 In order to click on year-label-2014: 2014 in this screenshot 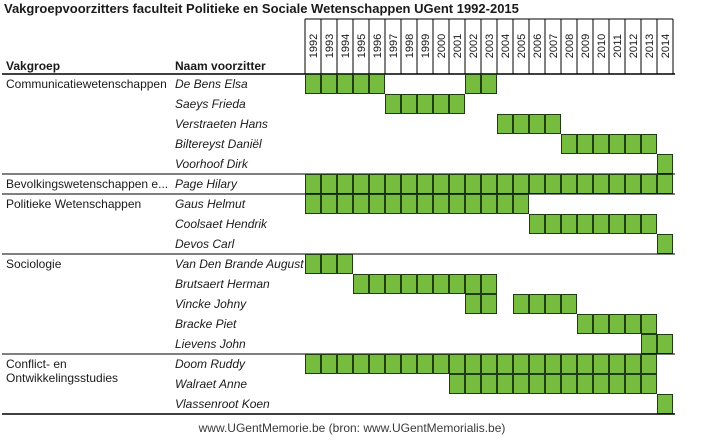, I will do `click(666, 46)`.